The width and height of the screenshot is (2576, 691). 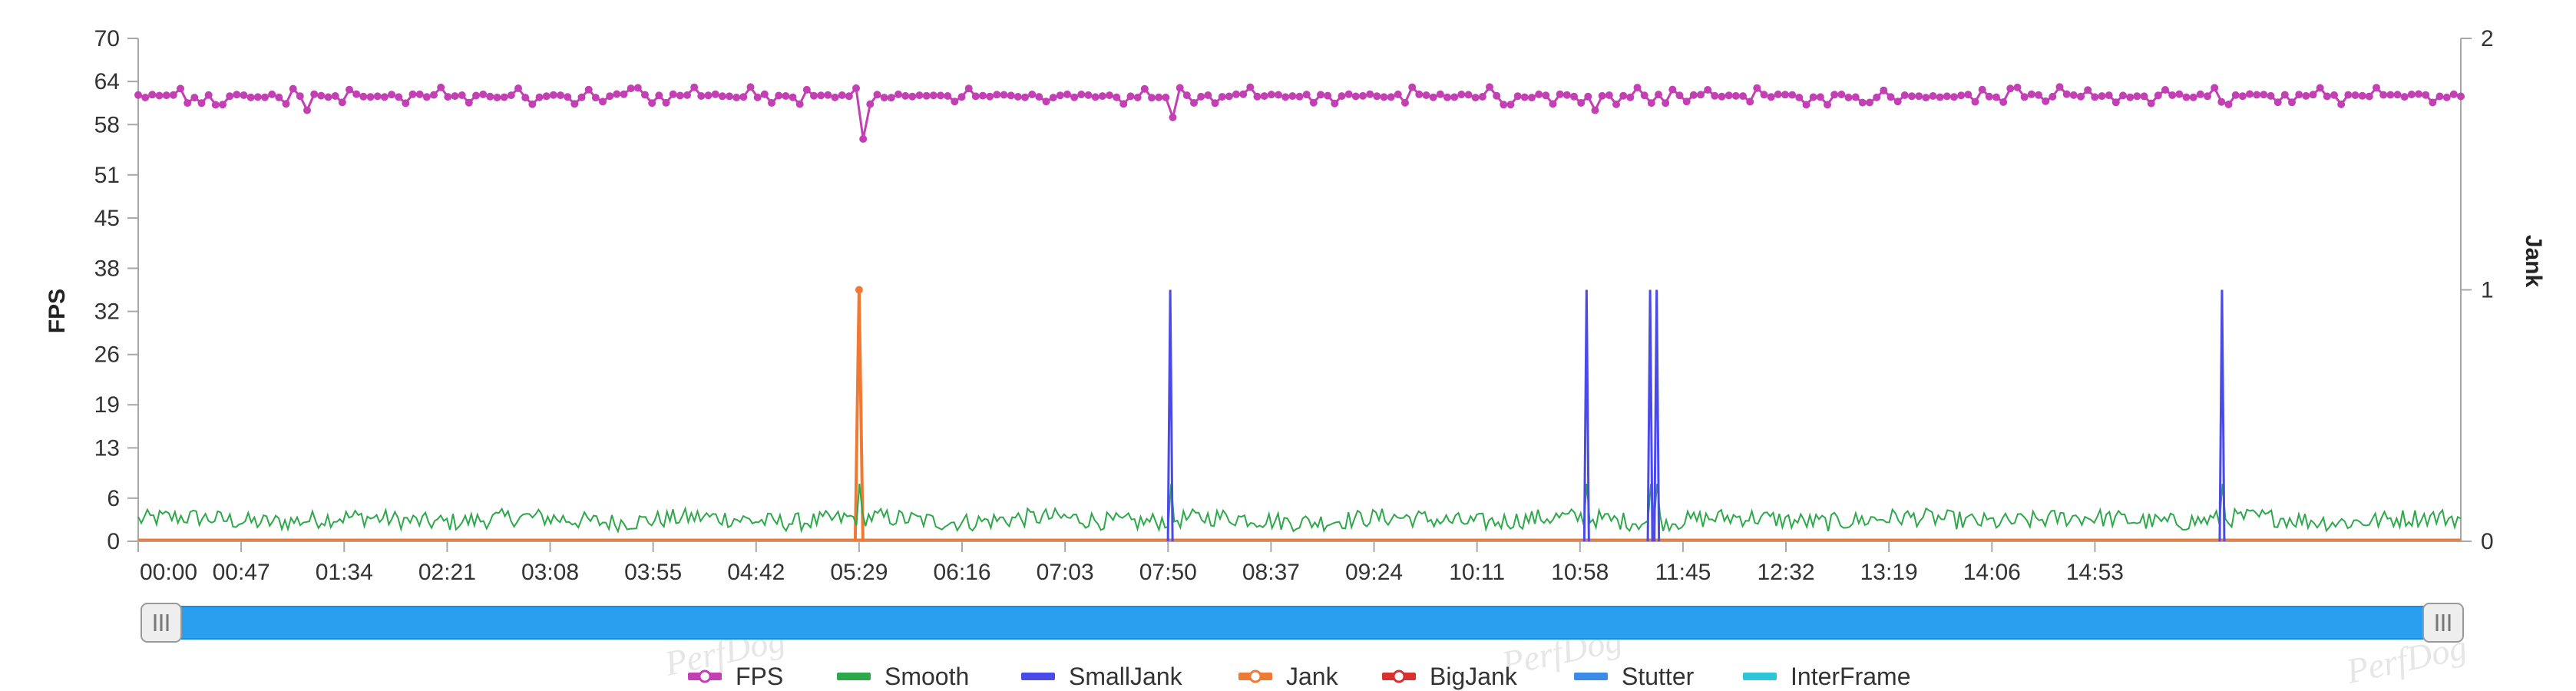 I want to click on x-tick-label: 04:42, so click(x=756, y=572).